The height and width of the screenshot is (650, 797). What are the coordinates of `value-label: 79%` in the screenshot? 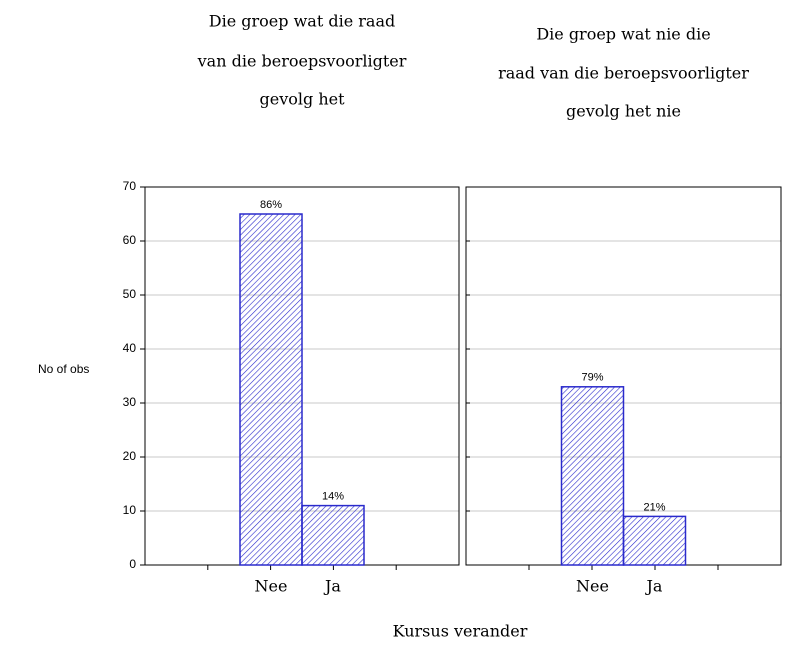 It's located at (592, 378).